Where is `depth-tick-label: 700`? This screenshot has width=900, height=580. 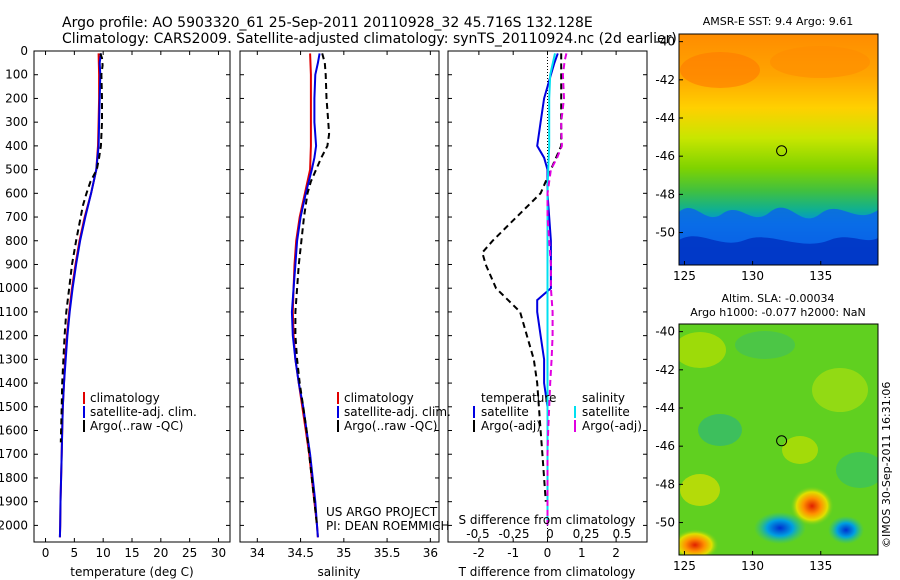
depth-tick-label: 700 is located at coordinates (16, 217).